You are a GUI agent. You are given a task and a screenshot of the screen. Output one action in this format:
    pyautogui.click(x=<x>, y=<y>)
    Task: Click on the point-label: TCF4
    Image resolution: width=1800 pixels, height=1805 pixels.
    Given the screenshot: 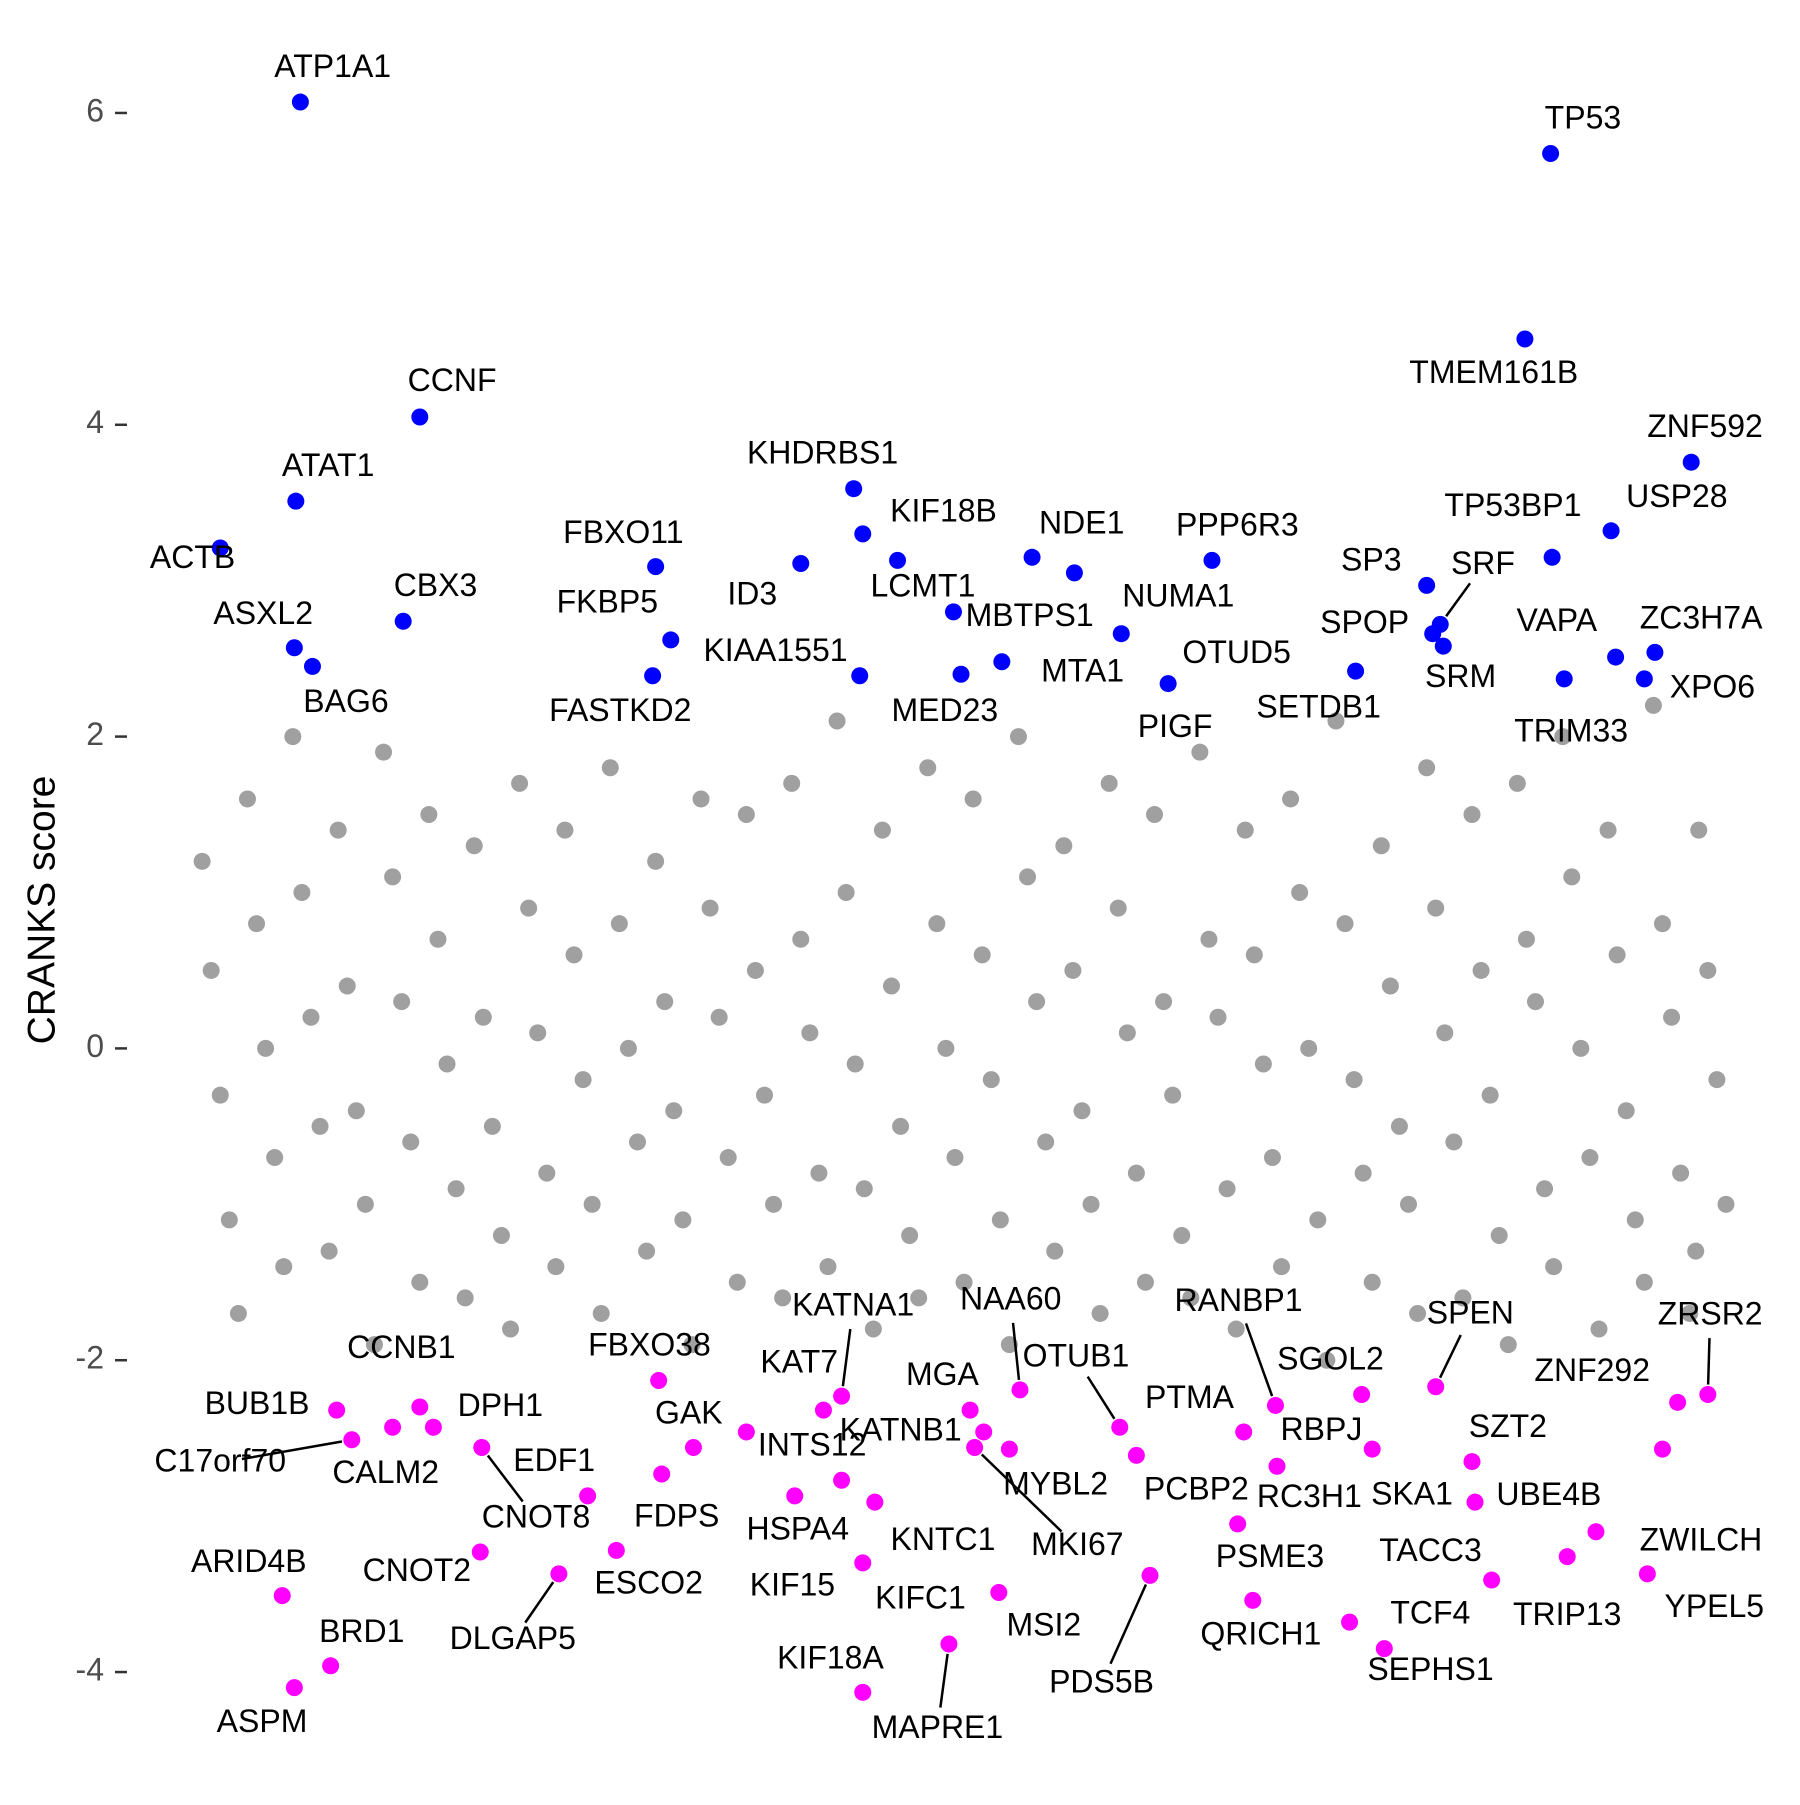 What is the action you would take?
    pyautogui.click(x=1430, y=1613)
    